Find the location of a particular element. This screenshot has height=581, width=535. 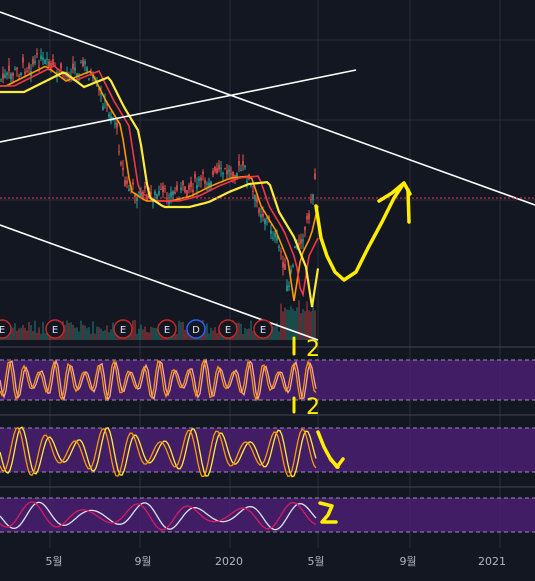

dividend-marker is located at coordinates (196, 329).